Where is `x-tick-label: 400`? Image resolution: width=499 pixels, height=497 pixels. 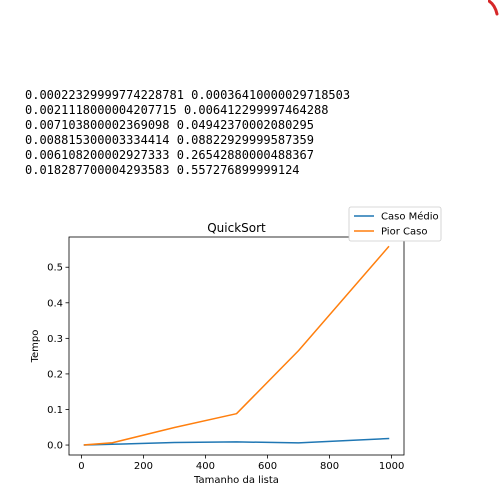 x-tick-label: 400 is located at coordinates (205, 466).